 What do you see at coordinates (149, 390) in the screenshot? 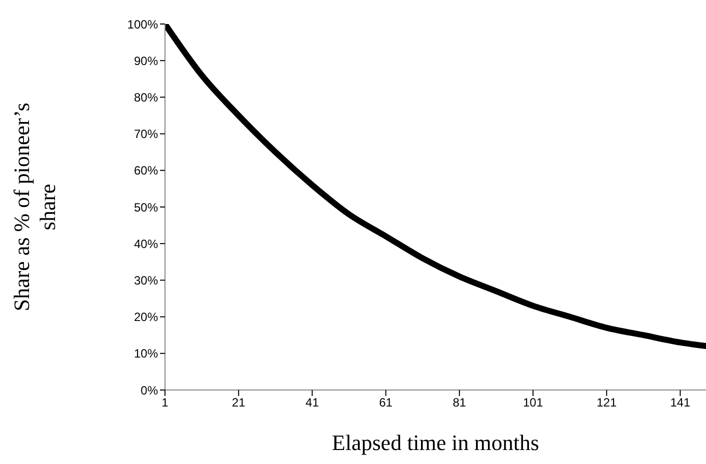
I see `y-tick-label: 0%` at bounding box center [149, 390].